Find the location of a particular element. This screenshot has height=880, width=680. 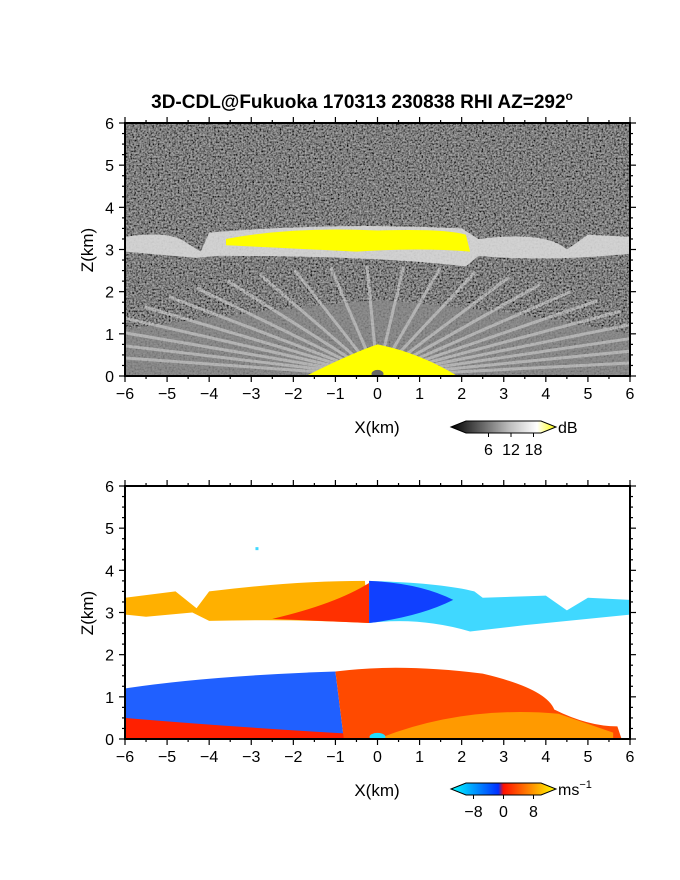

velocity-x-tick-label: 0 is located at coordinates (377, 757).